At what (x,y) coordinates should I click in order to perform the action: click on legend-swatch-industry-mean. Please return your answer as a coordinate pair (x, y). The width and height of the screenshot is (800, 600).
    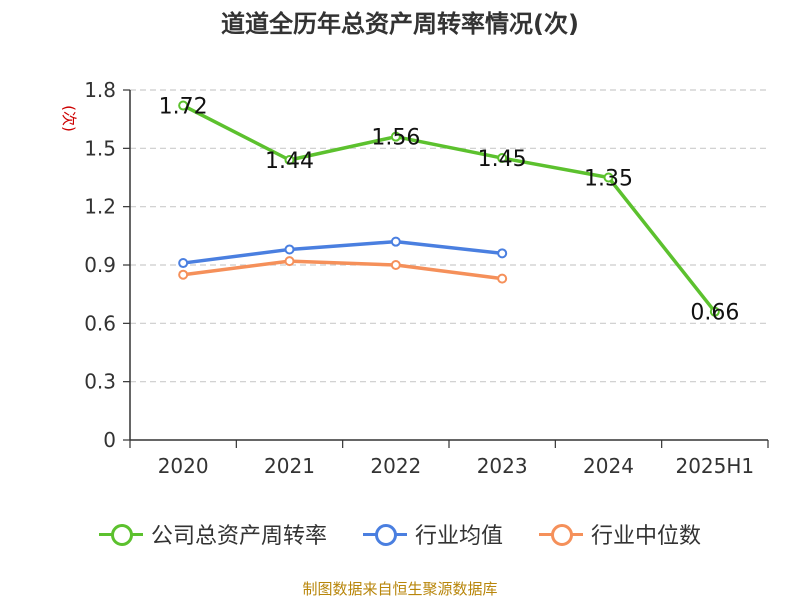
    Looking at the image, I should click on (384, 534).